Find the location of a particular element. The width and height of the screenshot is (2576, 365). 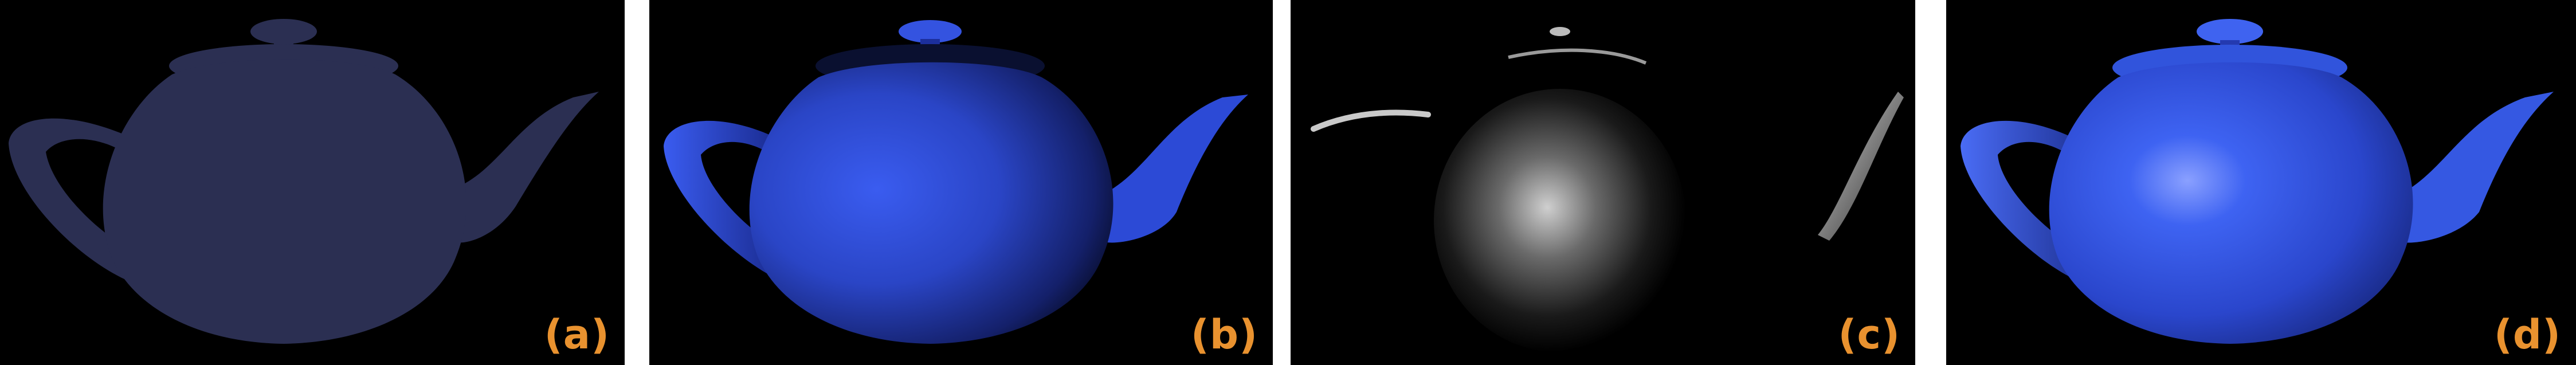

panel-label-b: (b) is located at coordinates (1224, 334).